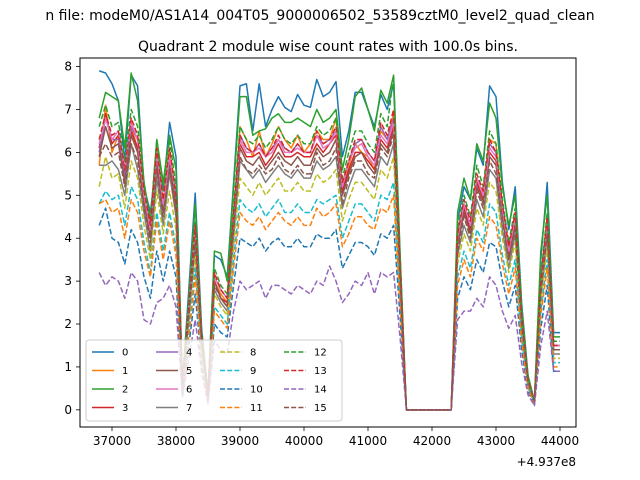 The width and height of the screenshot is (640, 480). What do you see at coordinates (253, 371) in the screenshot?
I see `legend-label-9: 9` at bounding box center [253, 371].